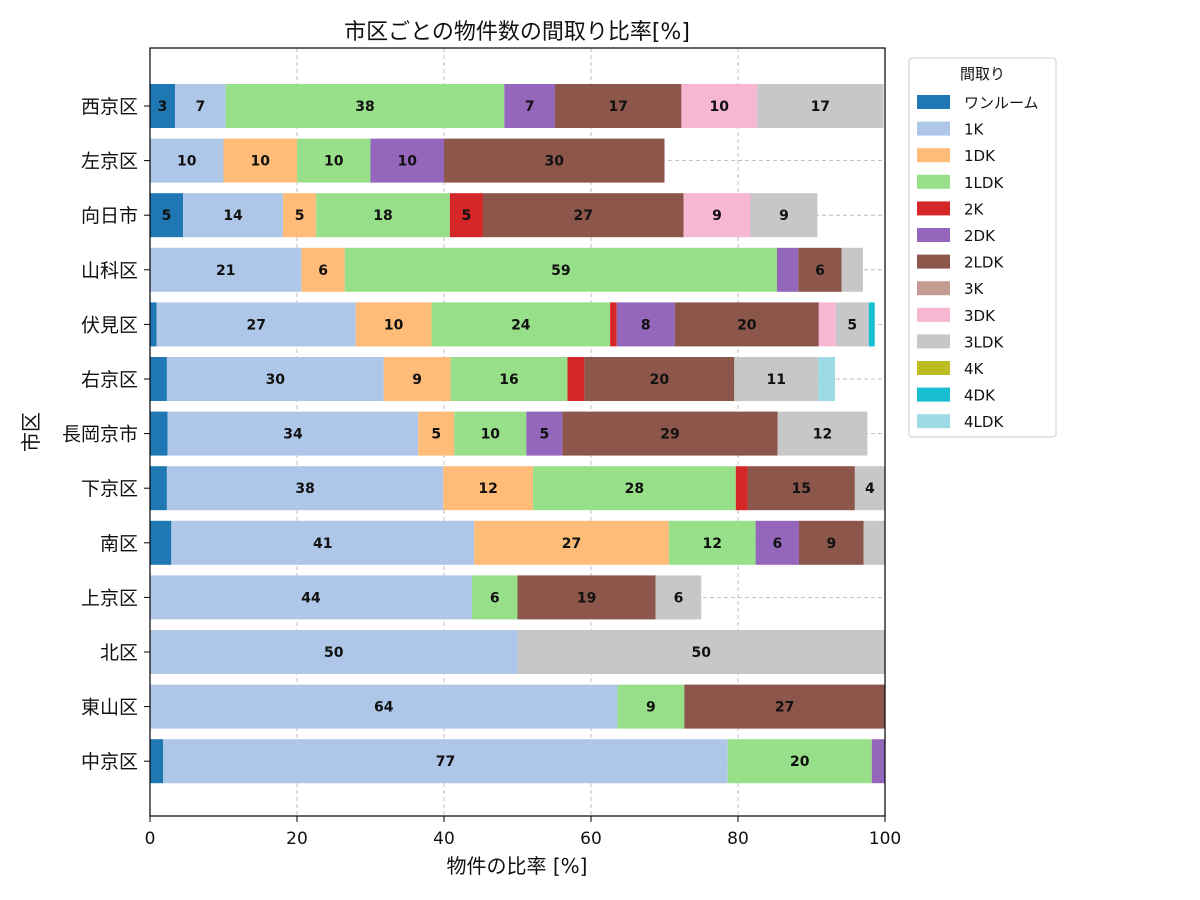 The width and height of the screenshot is (1200, 900). Describe the element at coordinates (747, 325) in the screenshot. I see `bar-value-label: 20` at that location.